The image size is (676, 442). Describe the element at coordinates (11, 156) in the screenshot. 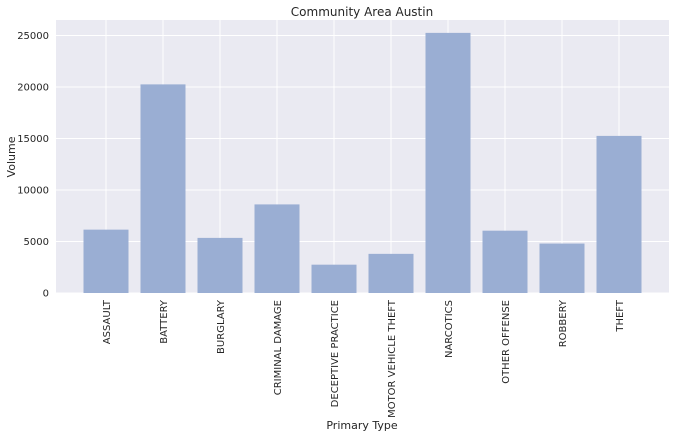

I see `y-axis-label: Volume` at that location.